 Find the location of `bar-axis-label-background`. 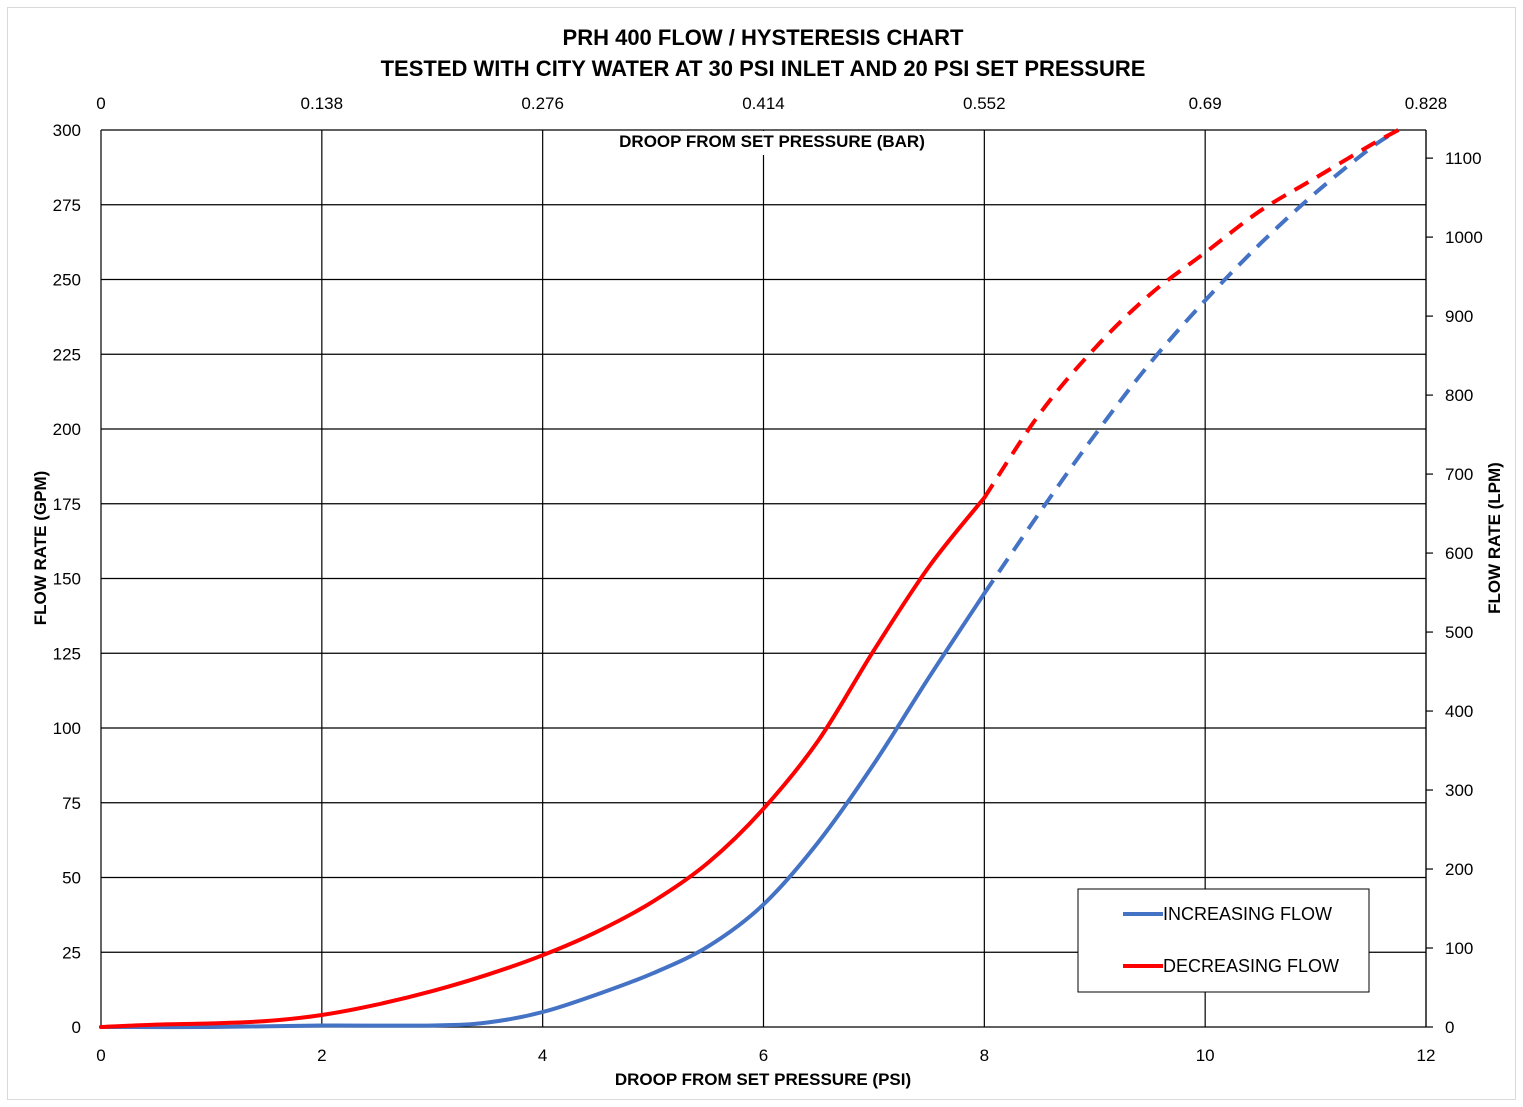

bar-axis-label-background is located at coordinates (772, 143).